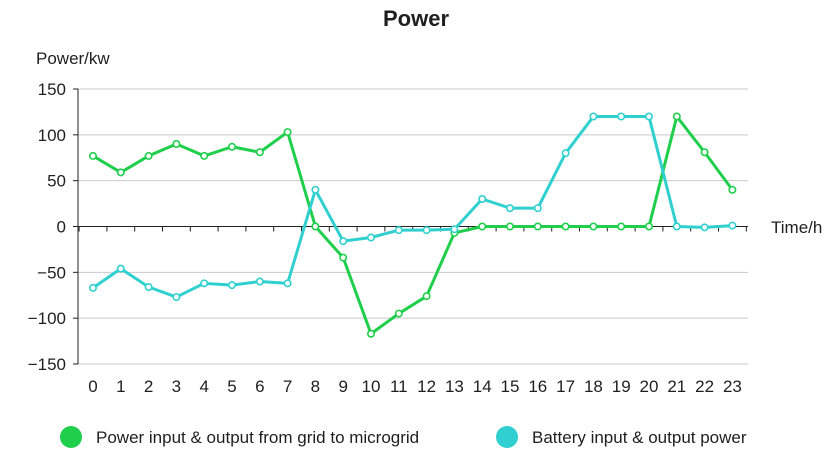 This screenshot has height=454, width=832. Describe the element at coordinates (259, 386) in the screenshot. I see `x-tick-label: 6` at that location.